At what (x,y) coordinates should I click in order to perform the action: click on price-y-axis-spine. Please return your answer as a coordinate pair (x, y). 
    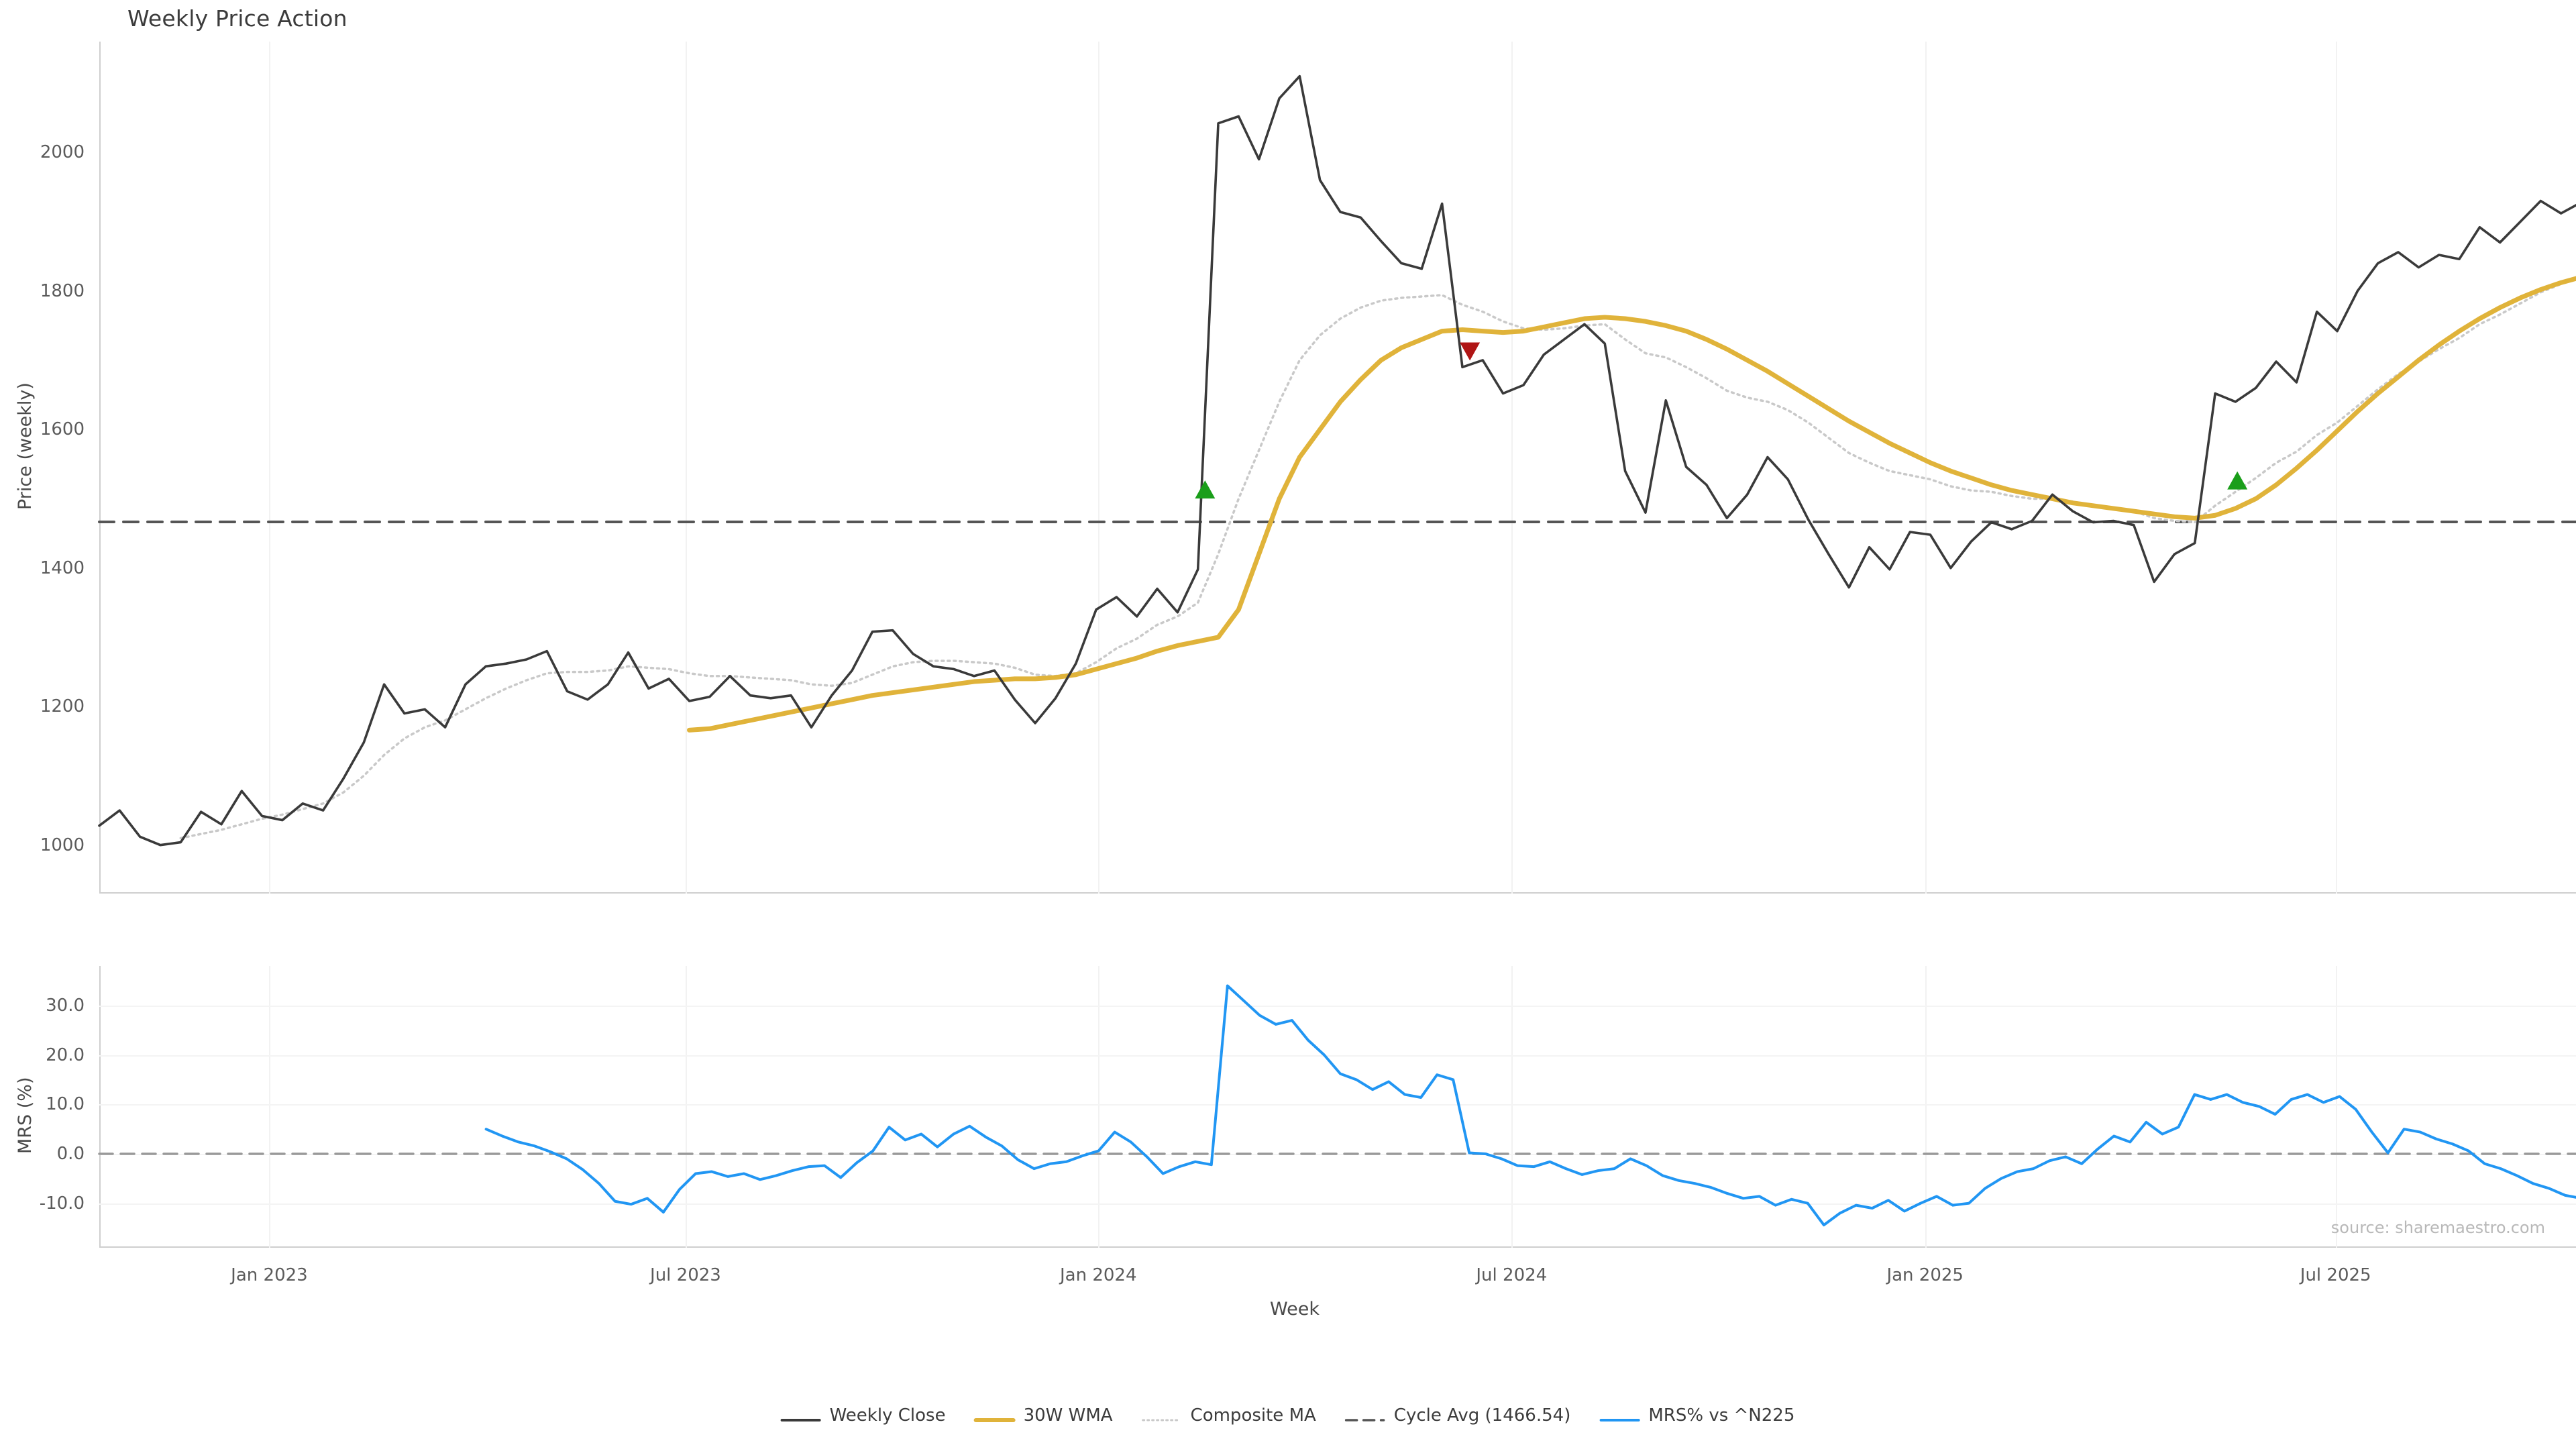
    Looking at the image, I should click on (100, 468).